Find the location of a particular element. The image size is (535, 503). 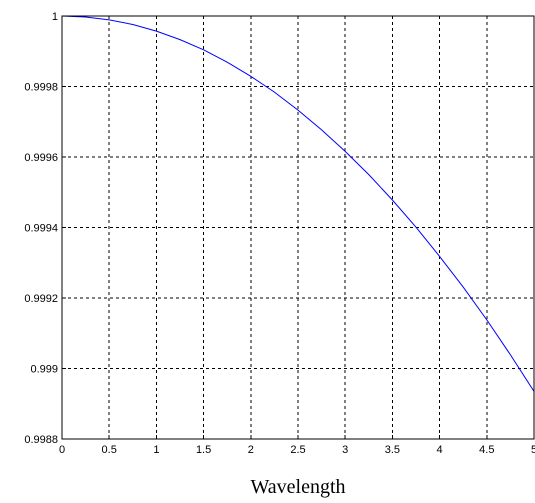

y-tick-label: 0.999 is located at coordinates (44, 370).